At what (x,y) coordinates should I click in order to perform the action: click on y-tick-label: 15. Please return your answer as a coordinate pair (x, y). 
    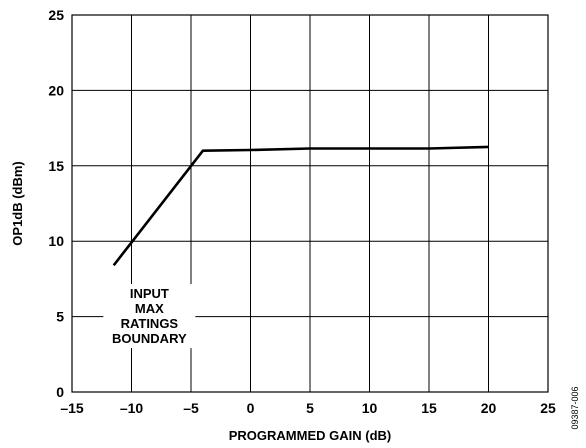
    Looking at the image, I should click on (56, 166).